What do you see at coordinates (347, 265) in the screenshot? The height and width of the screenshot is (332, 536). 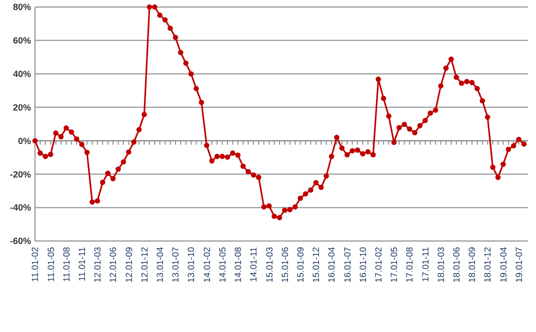 I see `x-tick-label: 16.01-07` at bounding box center [347, 265].